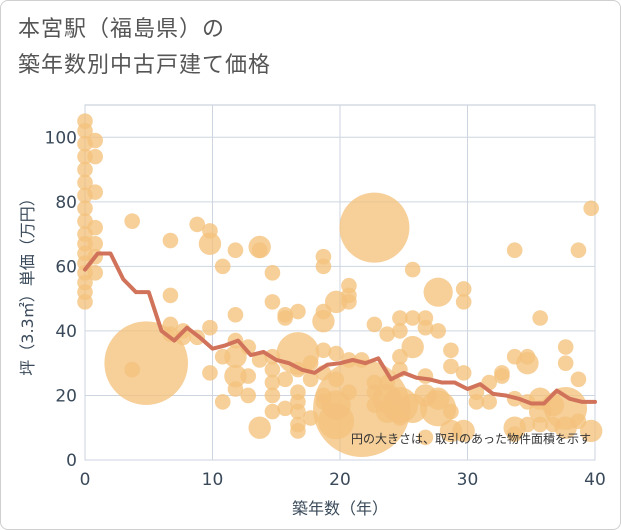  I want to click on x-tick-label: 10, so click(213, 480).